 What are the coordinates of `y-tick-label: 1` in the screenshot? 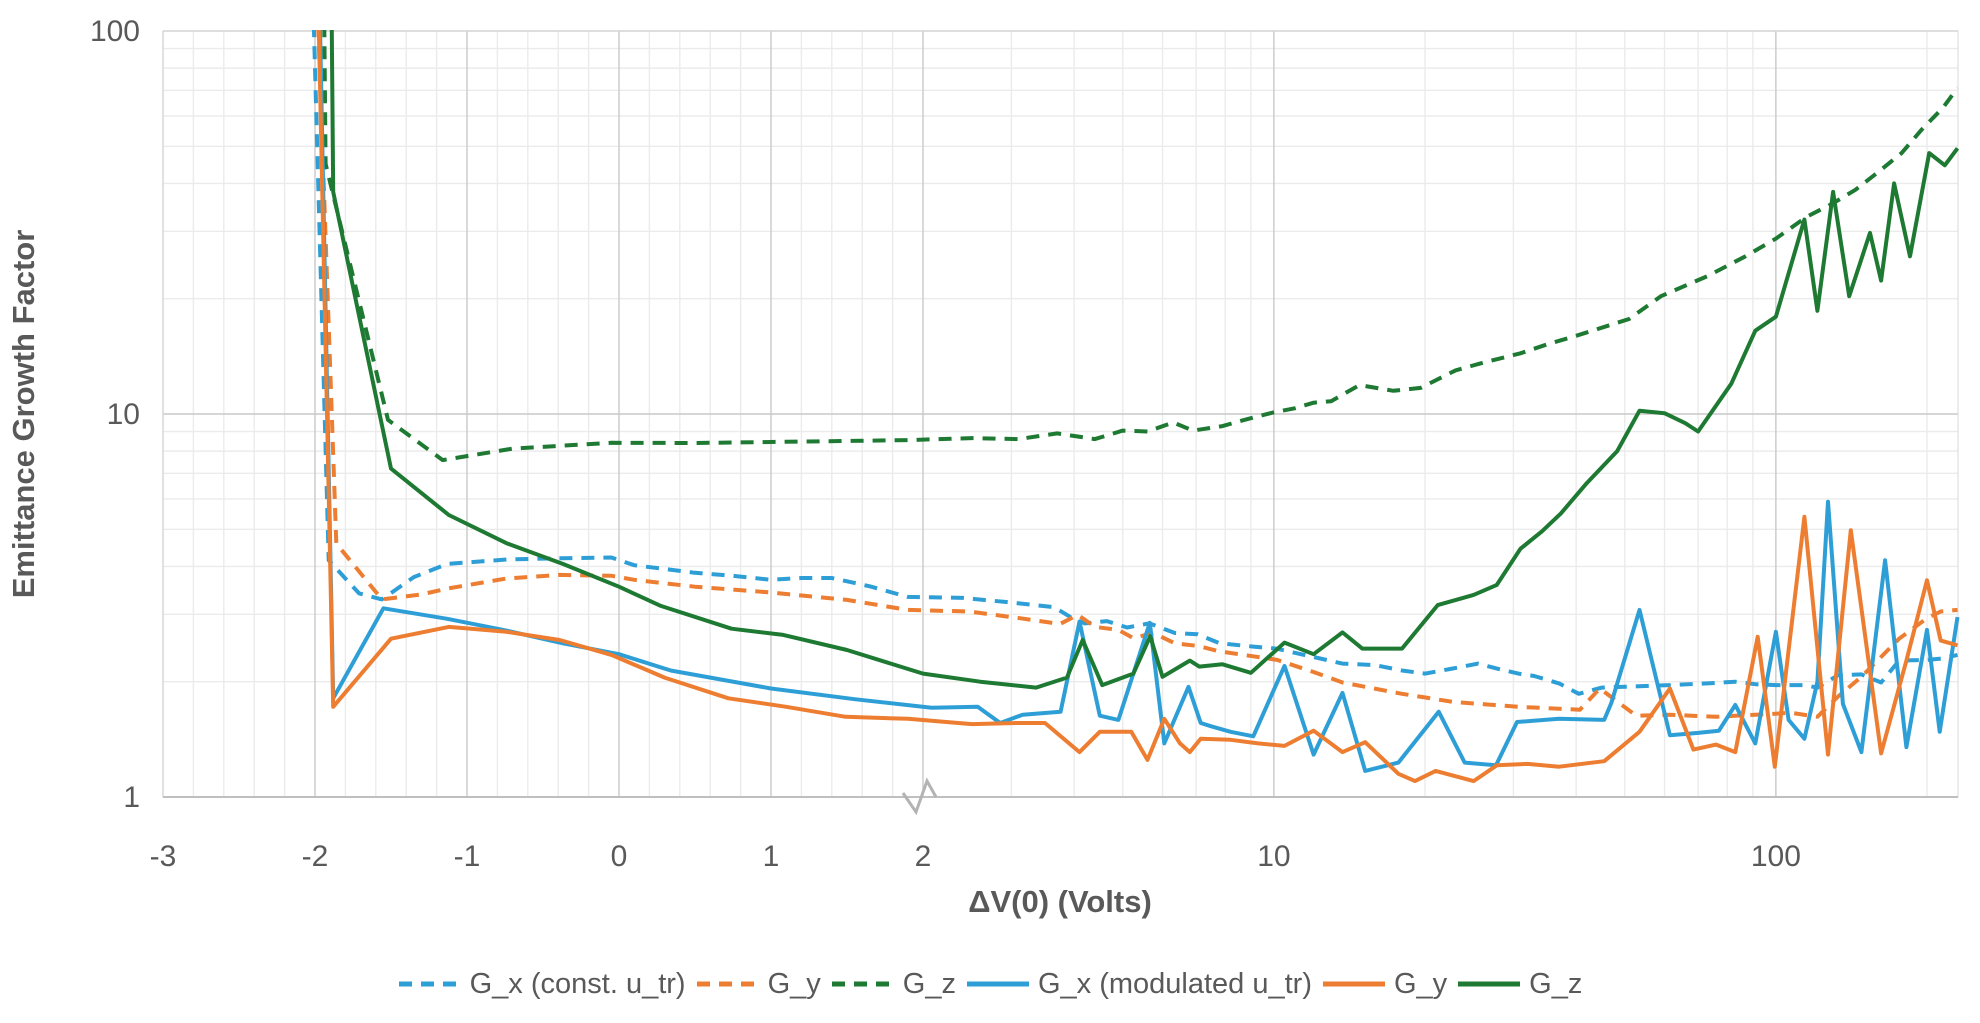 It's located at (131, 797).